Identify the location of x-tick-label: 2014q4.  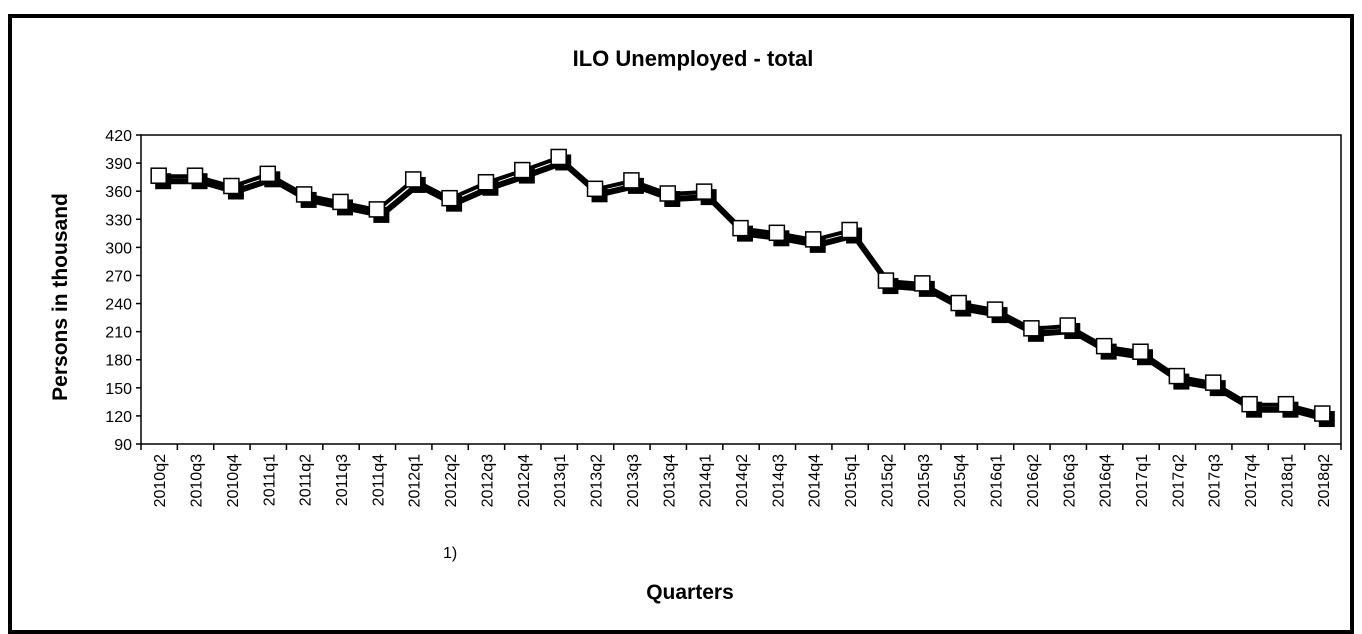
(815, 480).